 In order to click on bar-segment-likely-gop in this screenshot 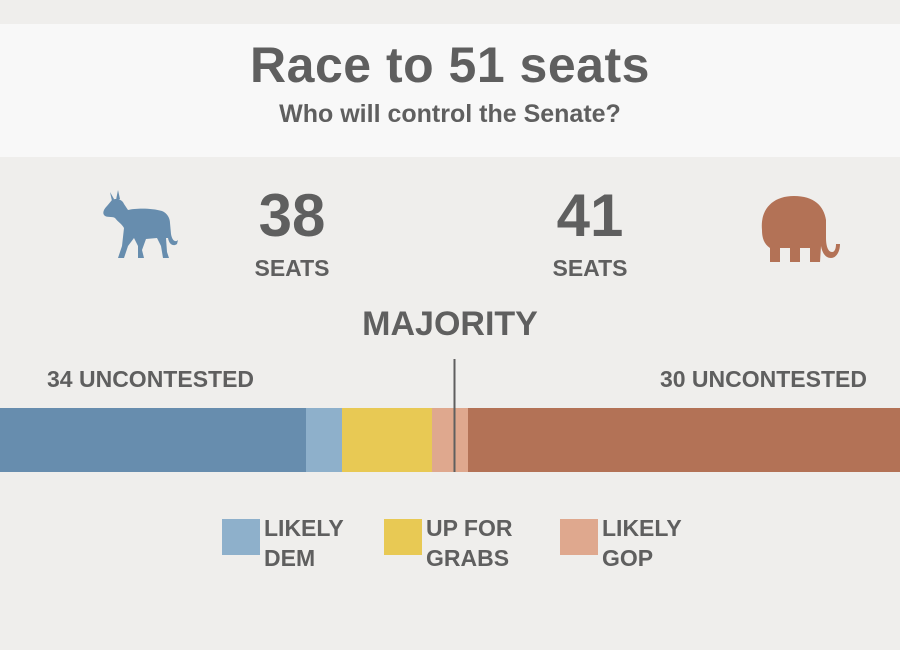, I will do `click(450, 440)`.